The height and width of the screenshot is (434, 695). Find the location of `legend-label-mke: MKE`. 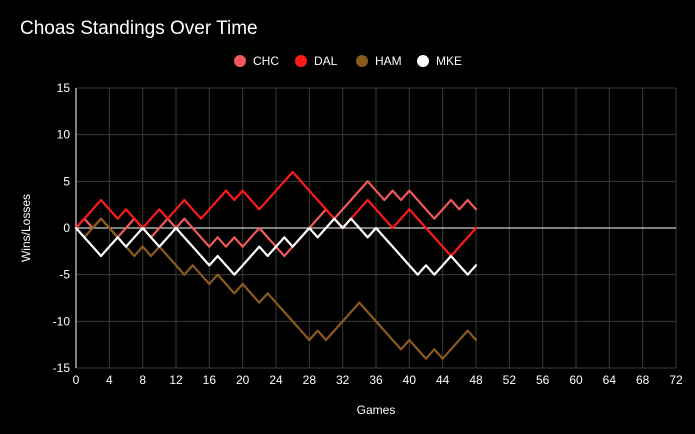

legend-label-mke: MKE is located at coordinates (449, 61).